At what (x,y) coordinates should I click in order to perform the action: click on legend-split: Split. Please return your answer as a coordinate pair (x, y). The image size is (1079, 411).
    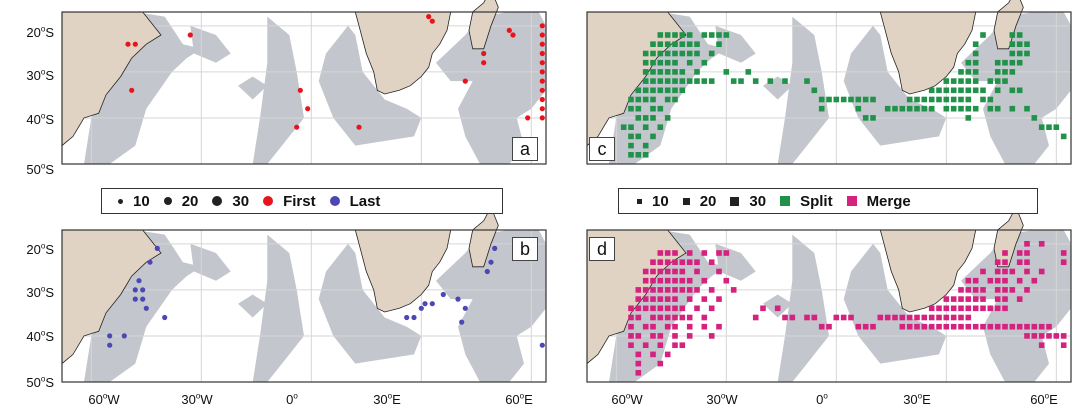
    Looking at the image, I should click on (806, 201).